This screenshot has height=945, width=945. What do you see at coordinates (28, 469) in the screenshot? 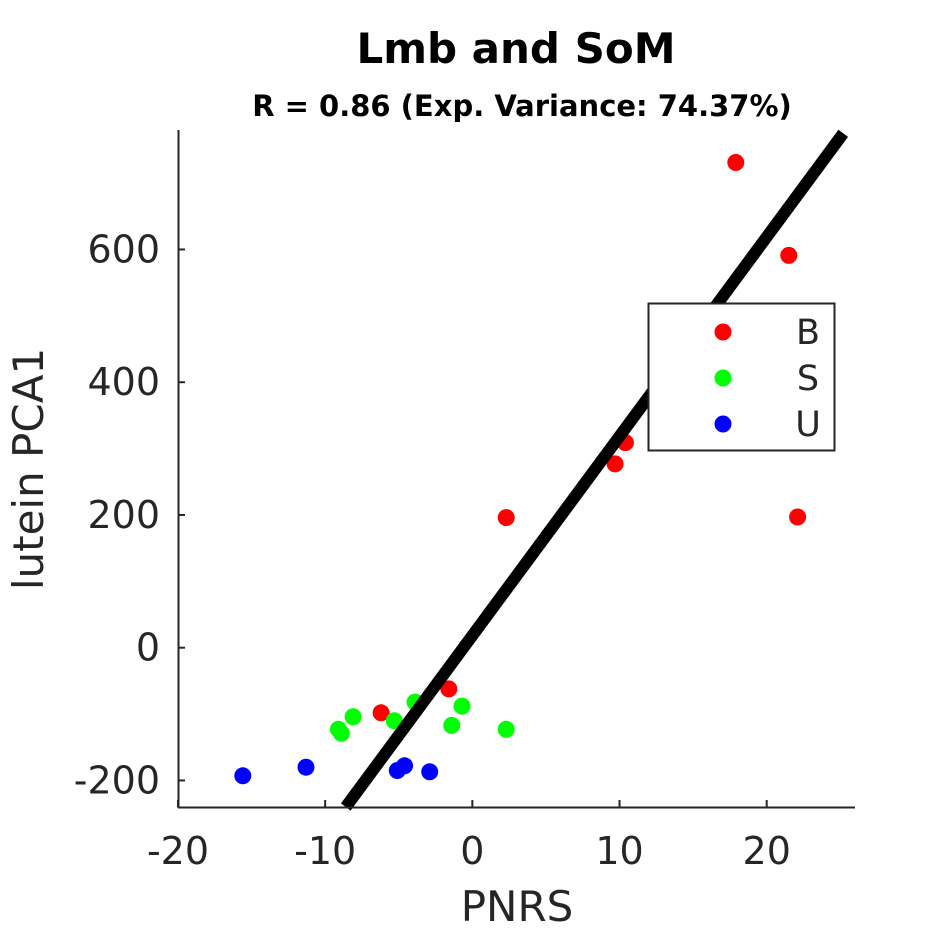
I see `y-axis-label: lutein PCA1` at bounding box center [28, 469].